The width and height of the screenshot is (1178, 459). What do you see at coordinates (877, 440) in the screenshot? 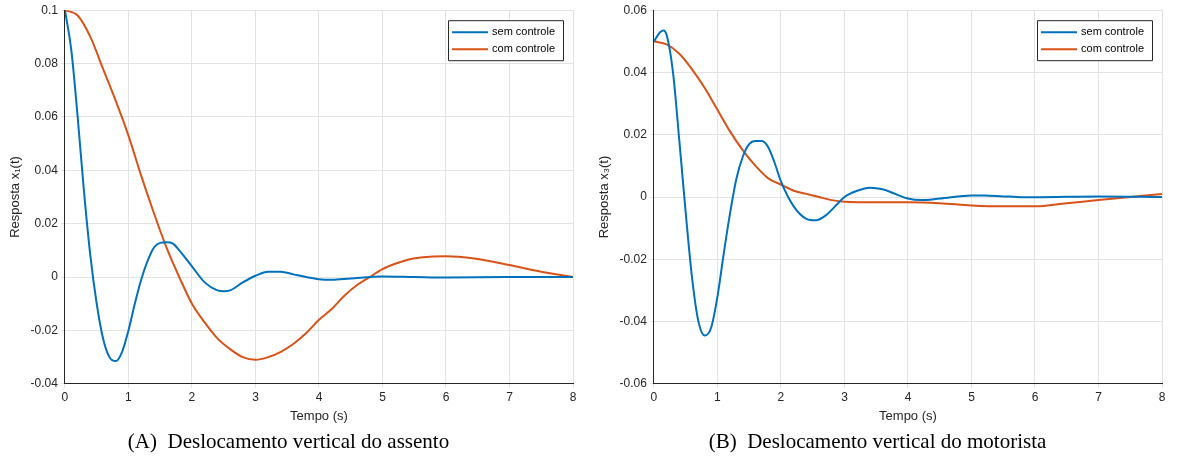
I see `text: (B) Deslocamento vertical do motorista` at bounding box center [877, 440].